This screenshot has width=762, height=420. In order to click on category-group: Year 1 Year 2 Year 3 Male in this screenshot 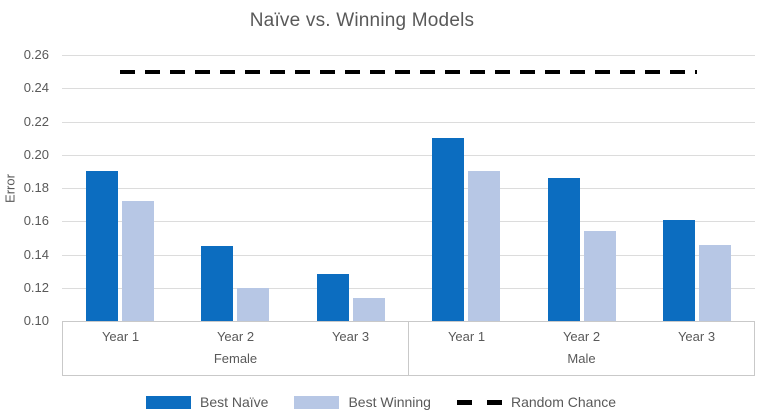, I will do `click(581, 348)`.